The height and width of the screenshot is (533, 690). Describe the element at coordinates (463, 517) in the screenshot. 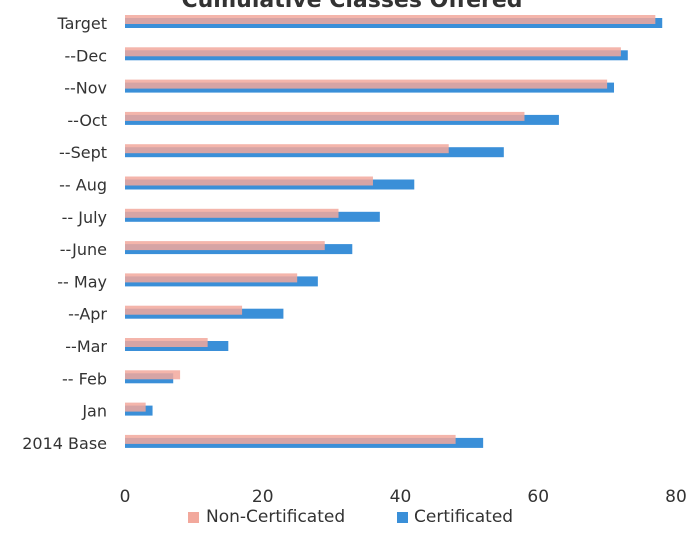

I see `legend-label-certificated: Certificated` at that location.